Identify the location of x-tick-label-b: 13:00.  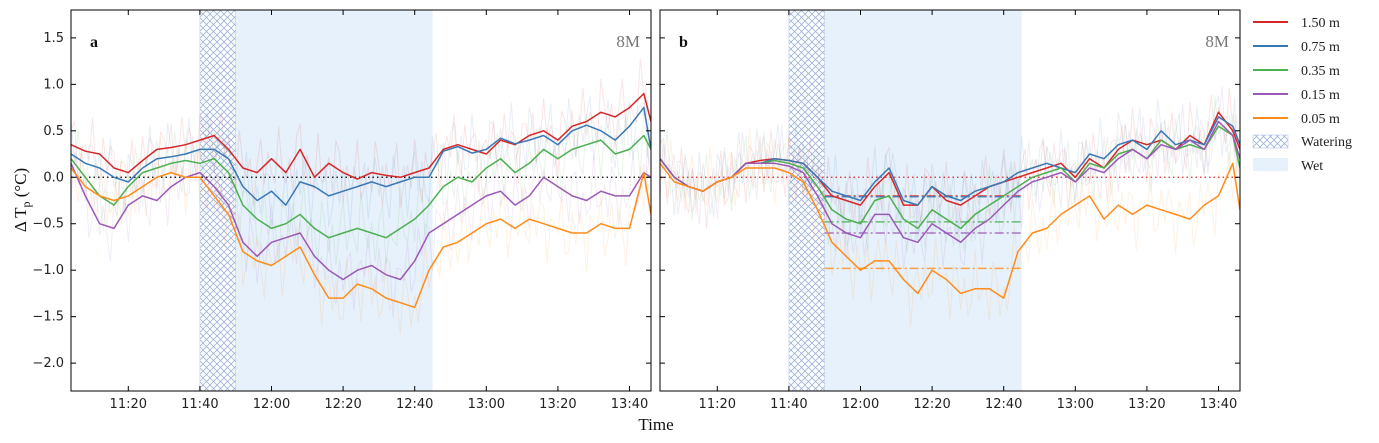
(1075, 404).